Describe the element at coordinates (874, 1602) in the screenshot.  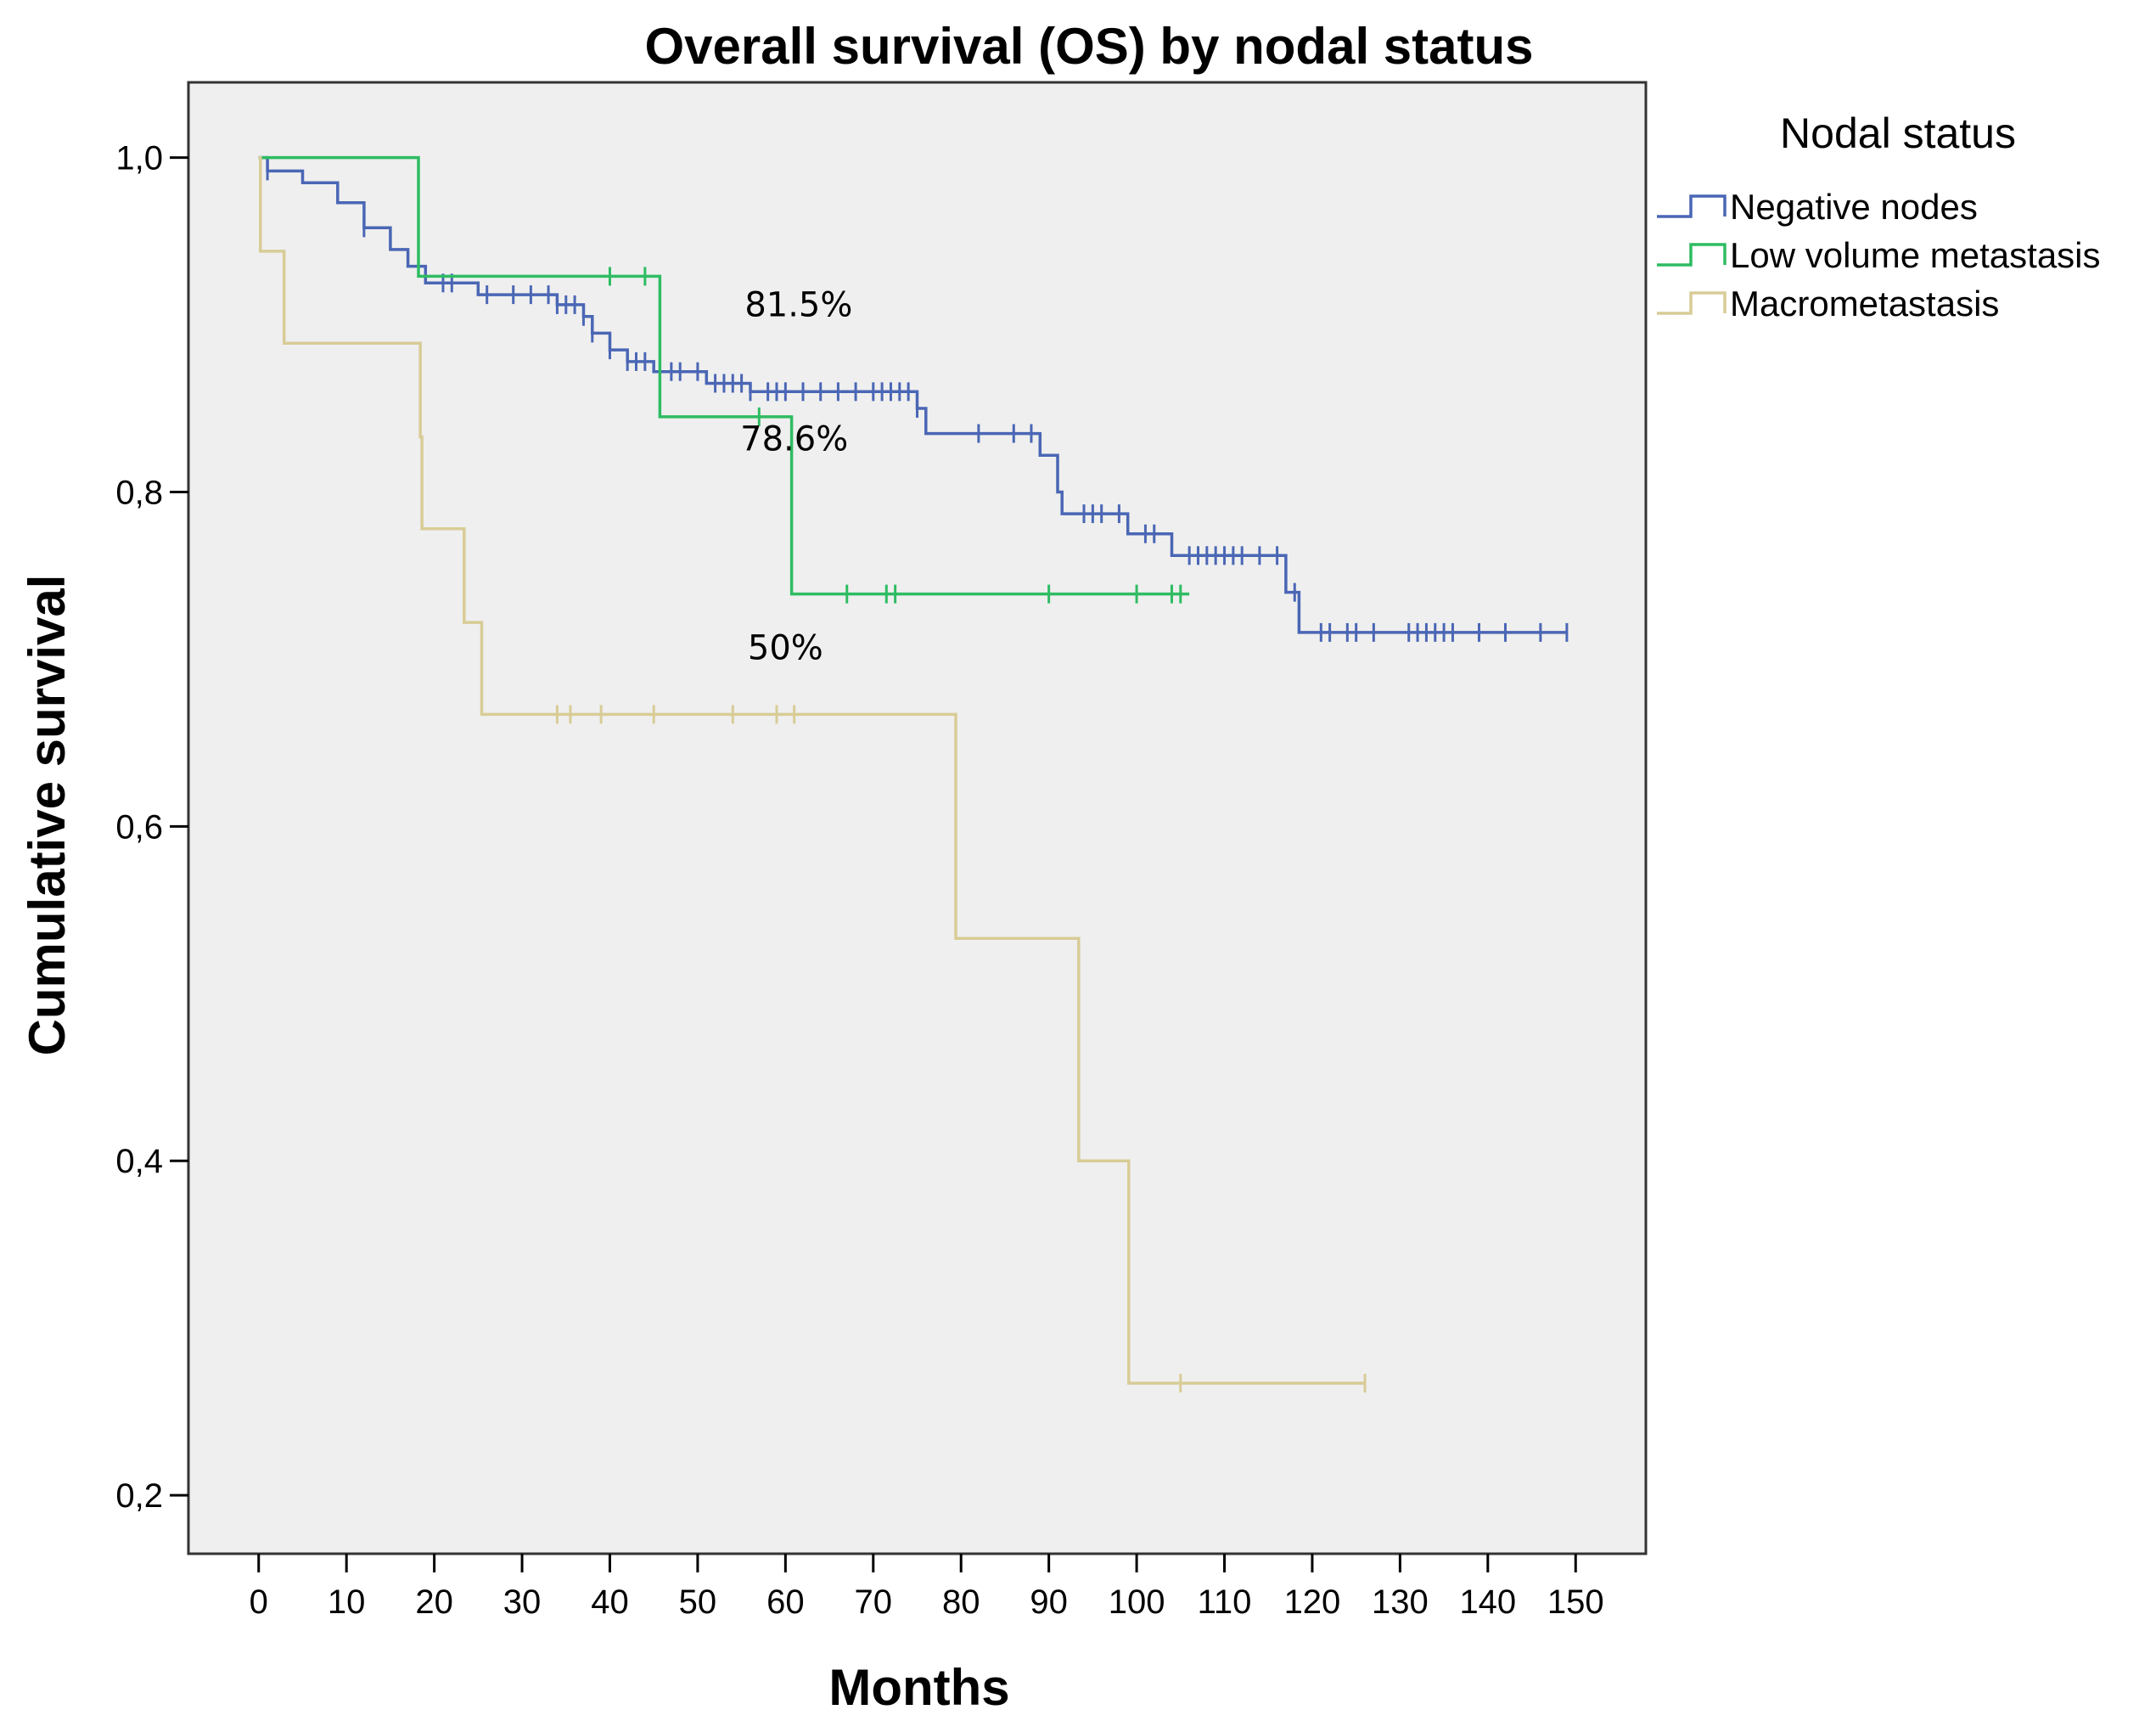
I see `x-tick-label: 70` at that location.